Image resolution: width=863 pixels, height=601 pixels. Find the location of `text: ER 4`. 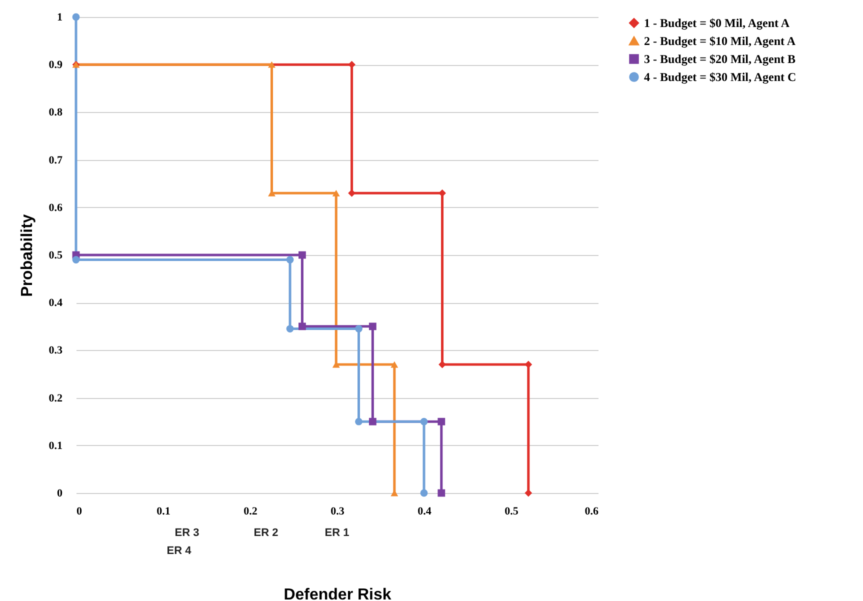

text: ER 4 is located at coordinates (179, 551).